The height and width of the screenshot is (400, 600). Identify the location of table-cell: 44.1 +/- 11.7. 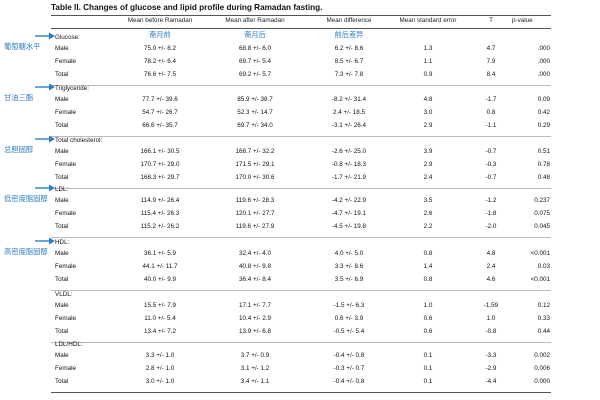
(160, 266).